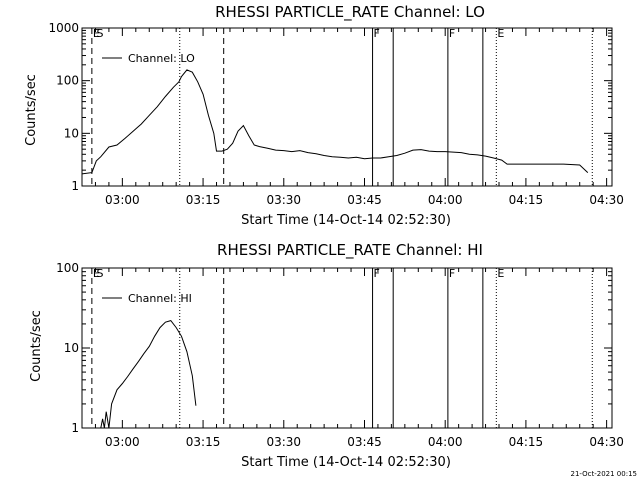 The height and width of the screenshot is (480, 640). I want to click on chart-title: RHESSI PARTICLE_RATE Channel: LO, so click(350, 12).